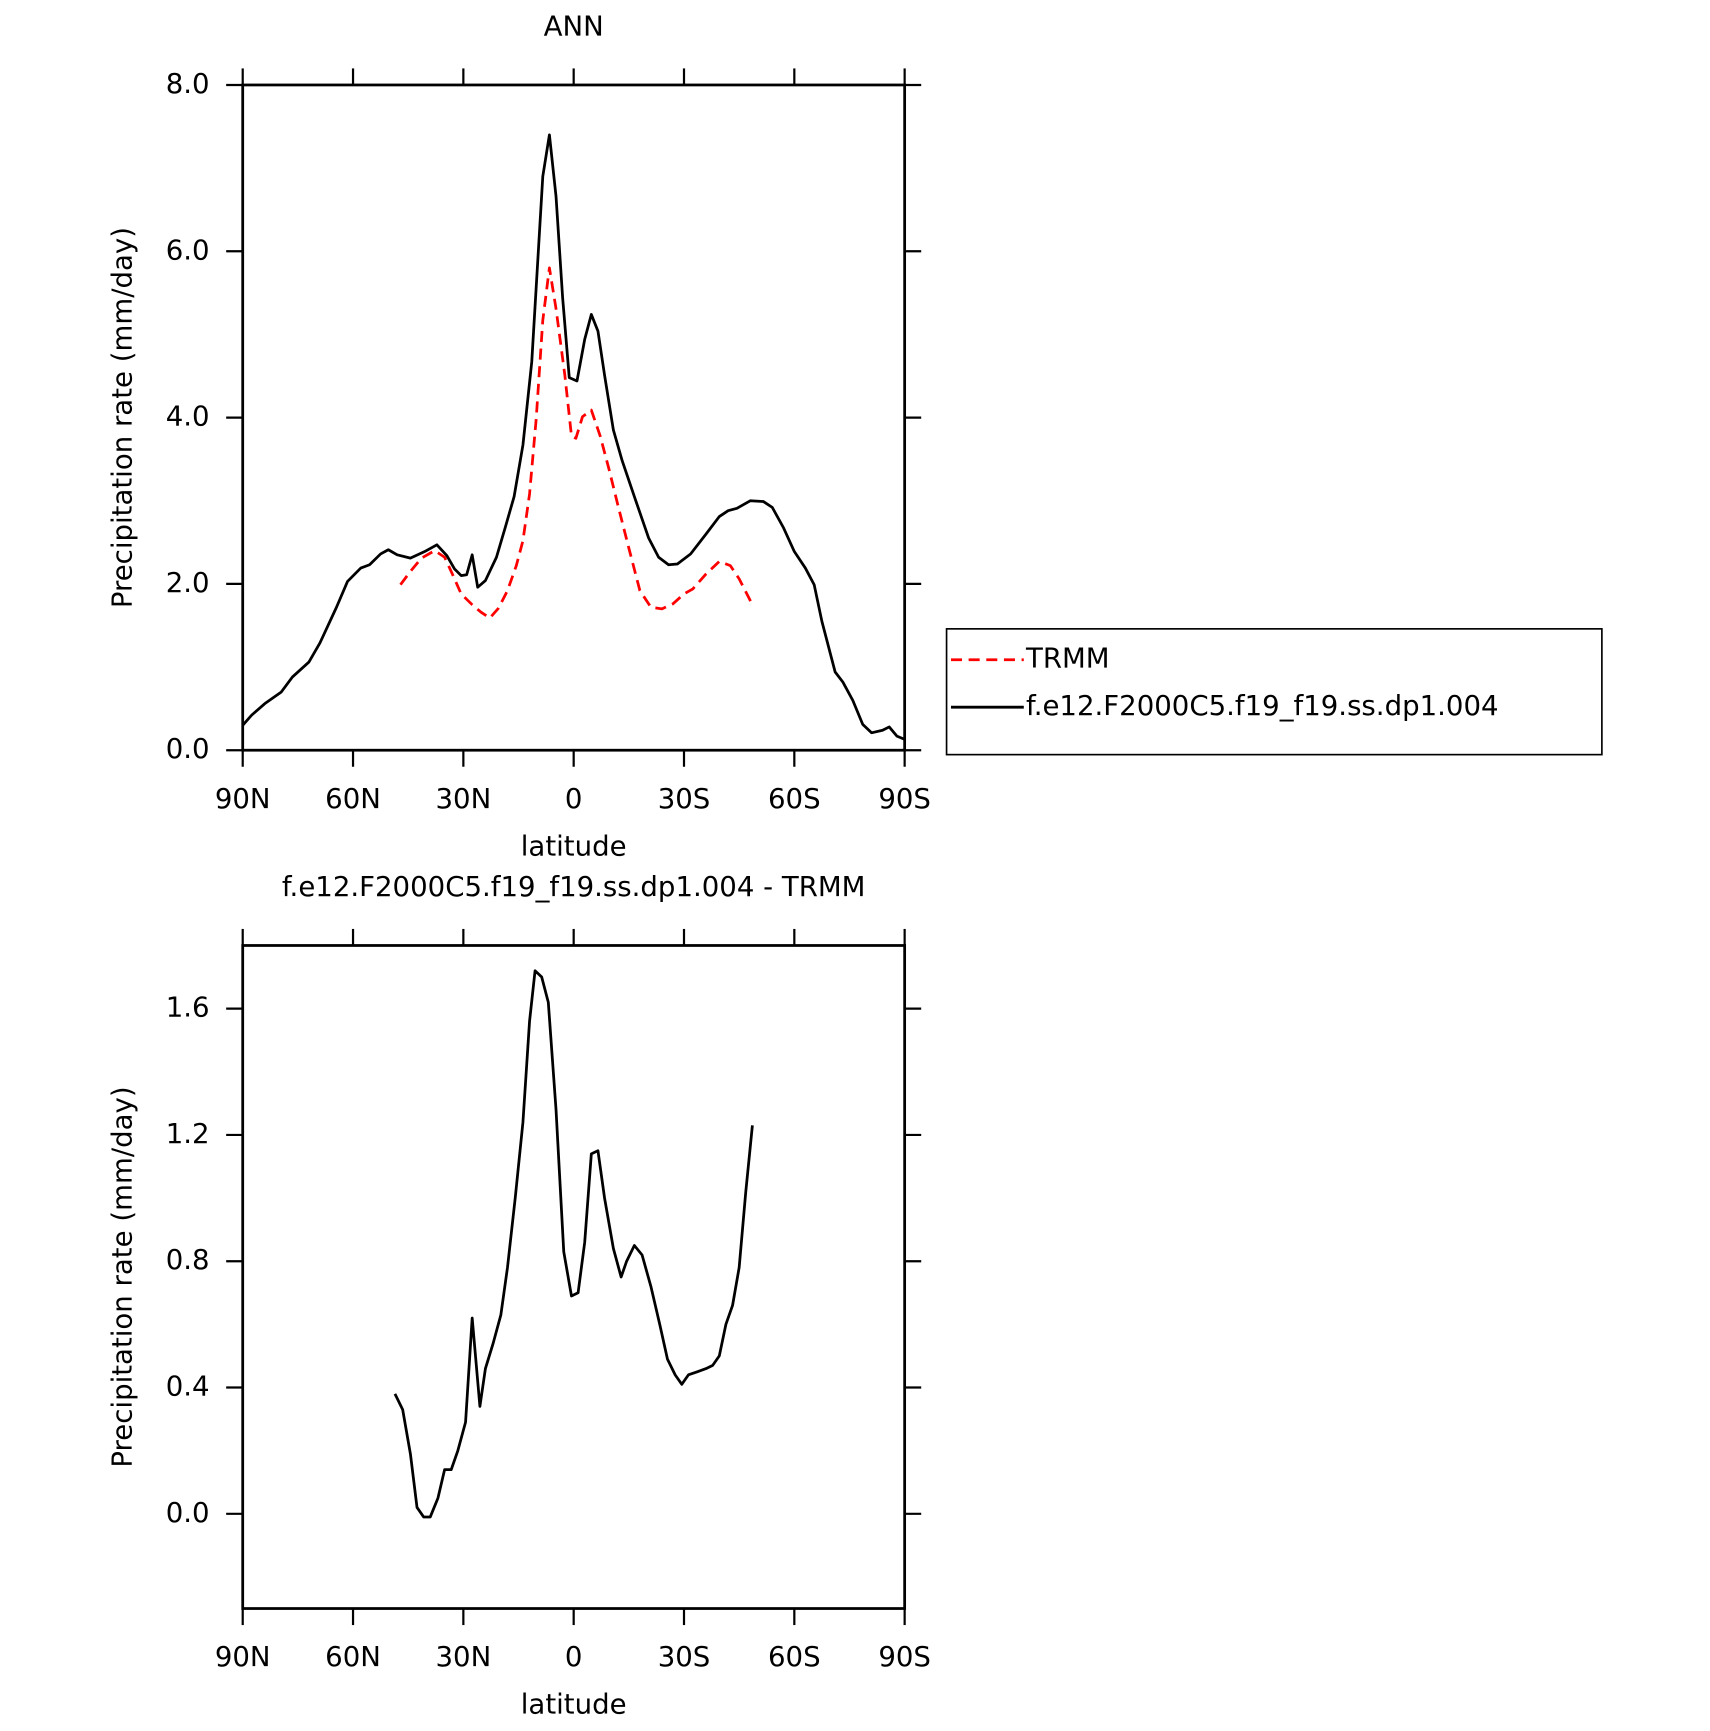  I want to click on plot-frame, so click(574, 1277).